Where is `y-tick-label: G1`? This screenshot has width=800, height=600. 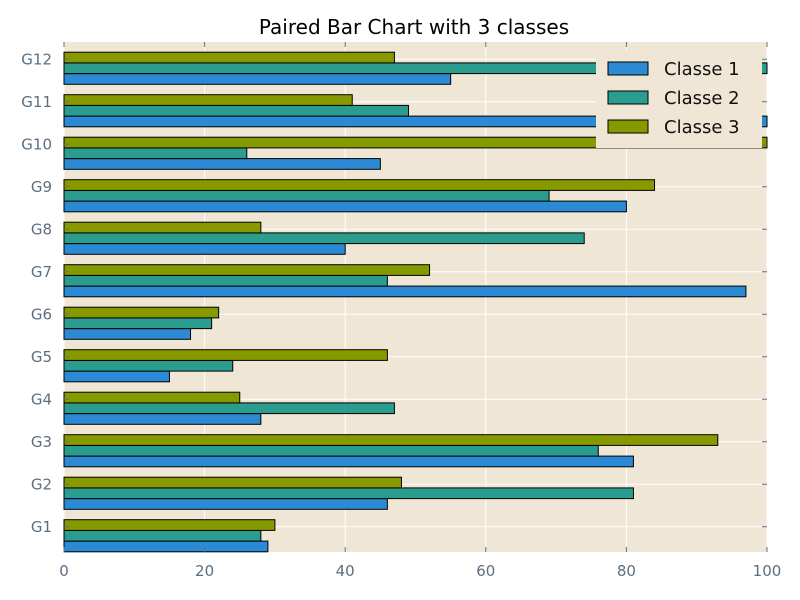 y-tick-label: G1 is located at coordinates (41, 527).